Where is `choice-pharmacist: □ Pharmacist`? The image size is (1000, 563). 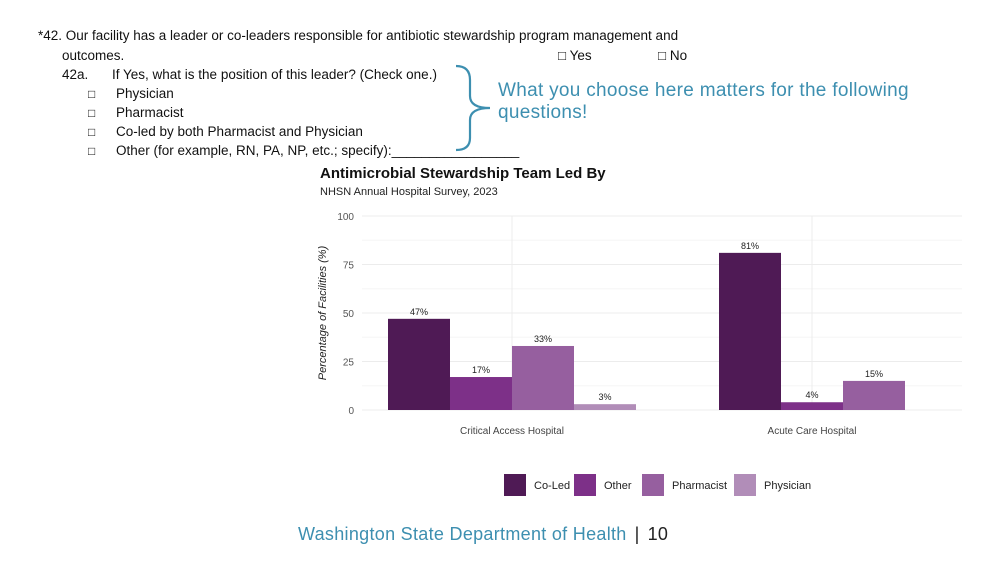
choice-pharmacist: □ Pharmacist is located at coordinates (136, 113).